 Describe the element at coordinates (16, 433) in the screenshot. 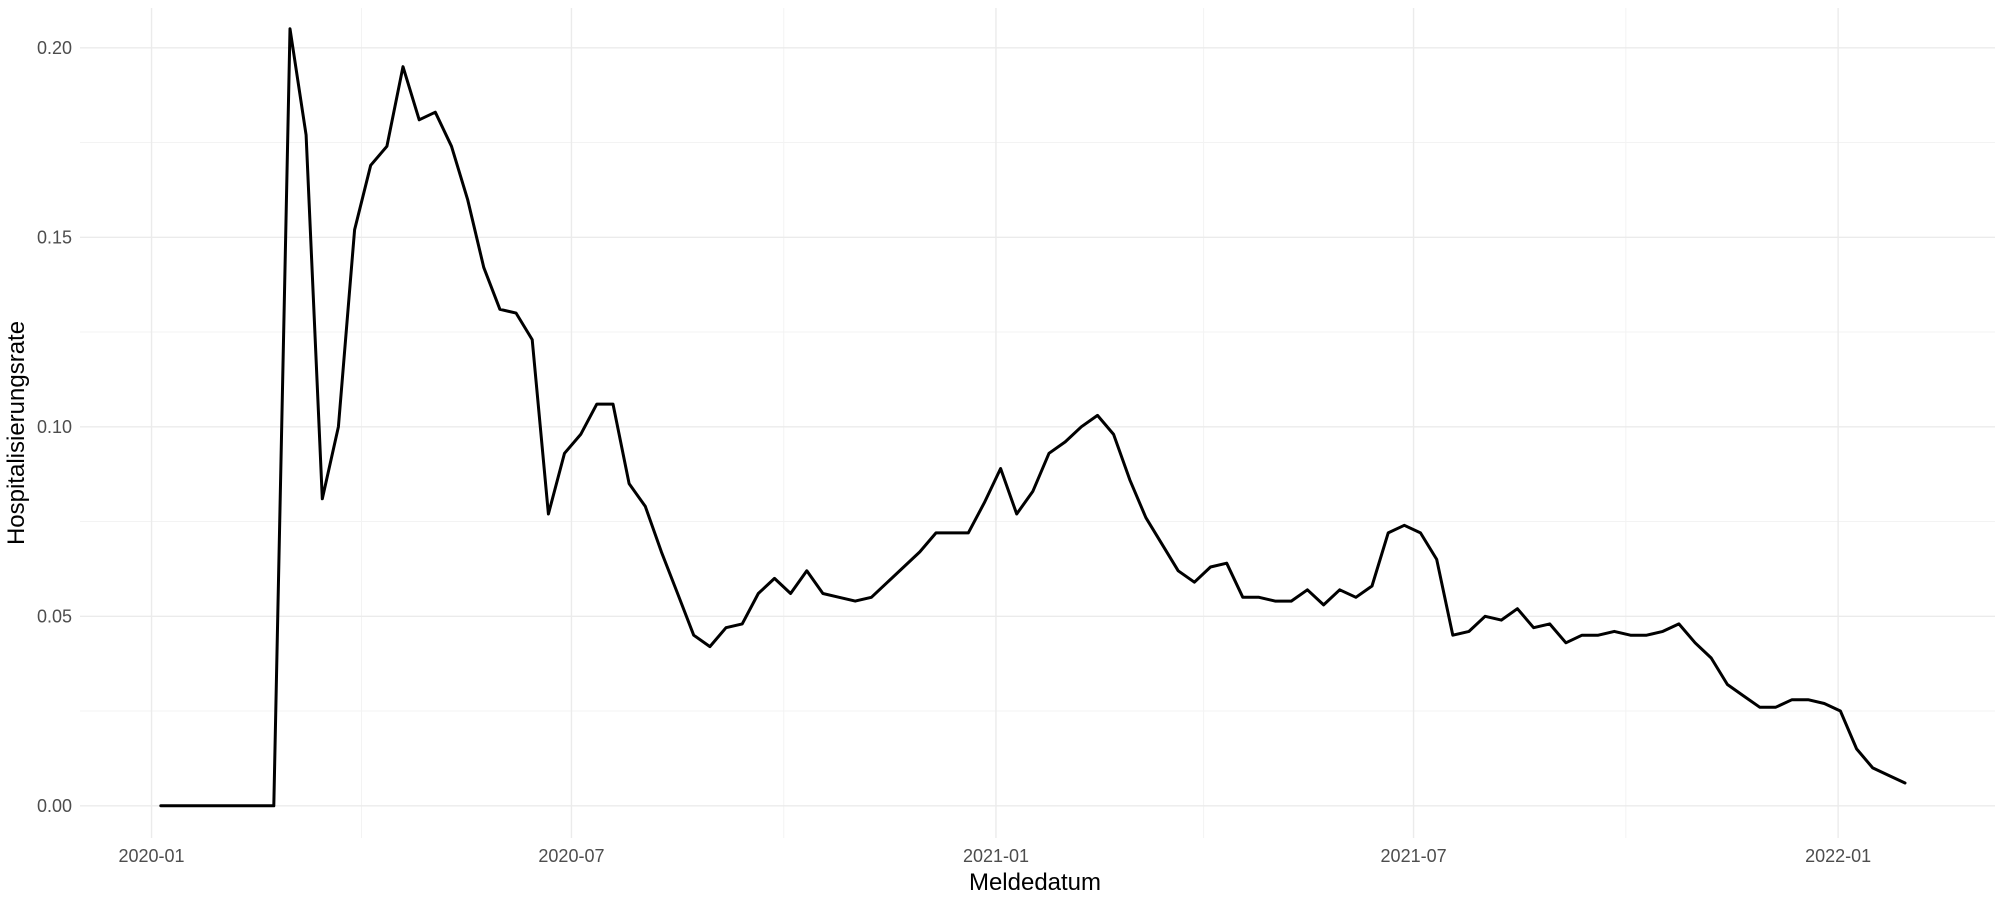

I see `y-axis-title: Hospitalisierungsrate` at that location.